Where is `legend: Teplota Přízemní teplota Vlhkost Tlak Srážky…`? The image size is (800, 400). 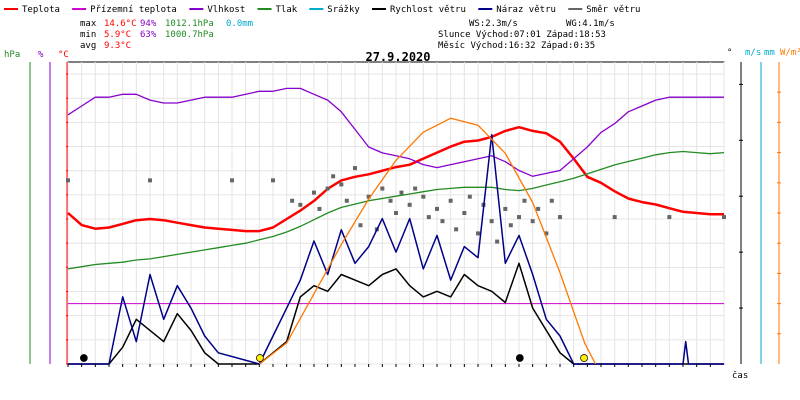 legend: Teplota Přízemní teplota Vlhkost Tlak Srážky… is located at coordinates (322, 10).